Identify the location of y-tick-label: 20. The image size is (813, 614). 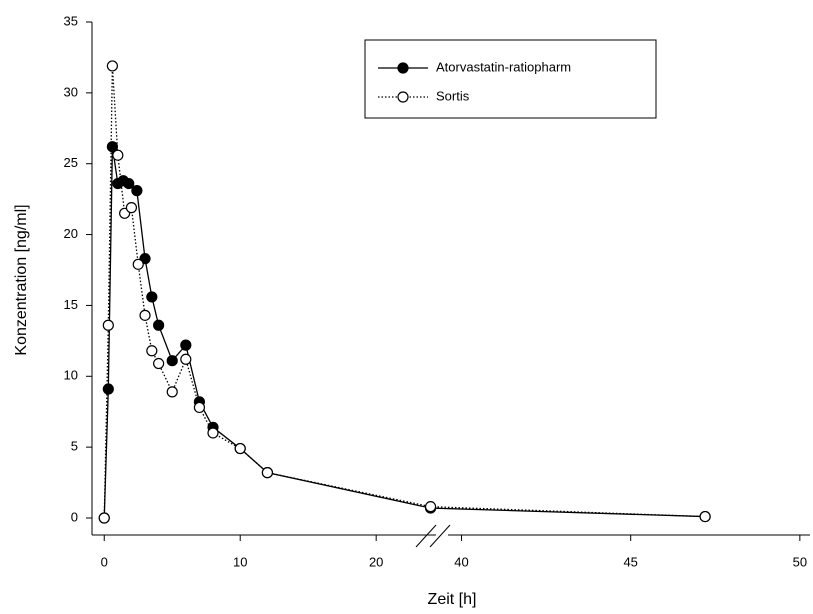
(71, 233).